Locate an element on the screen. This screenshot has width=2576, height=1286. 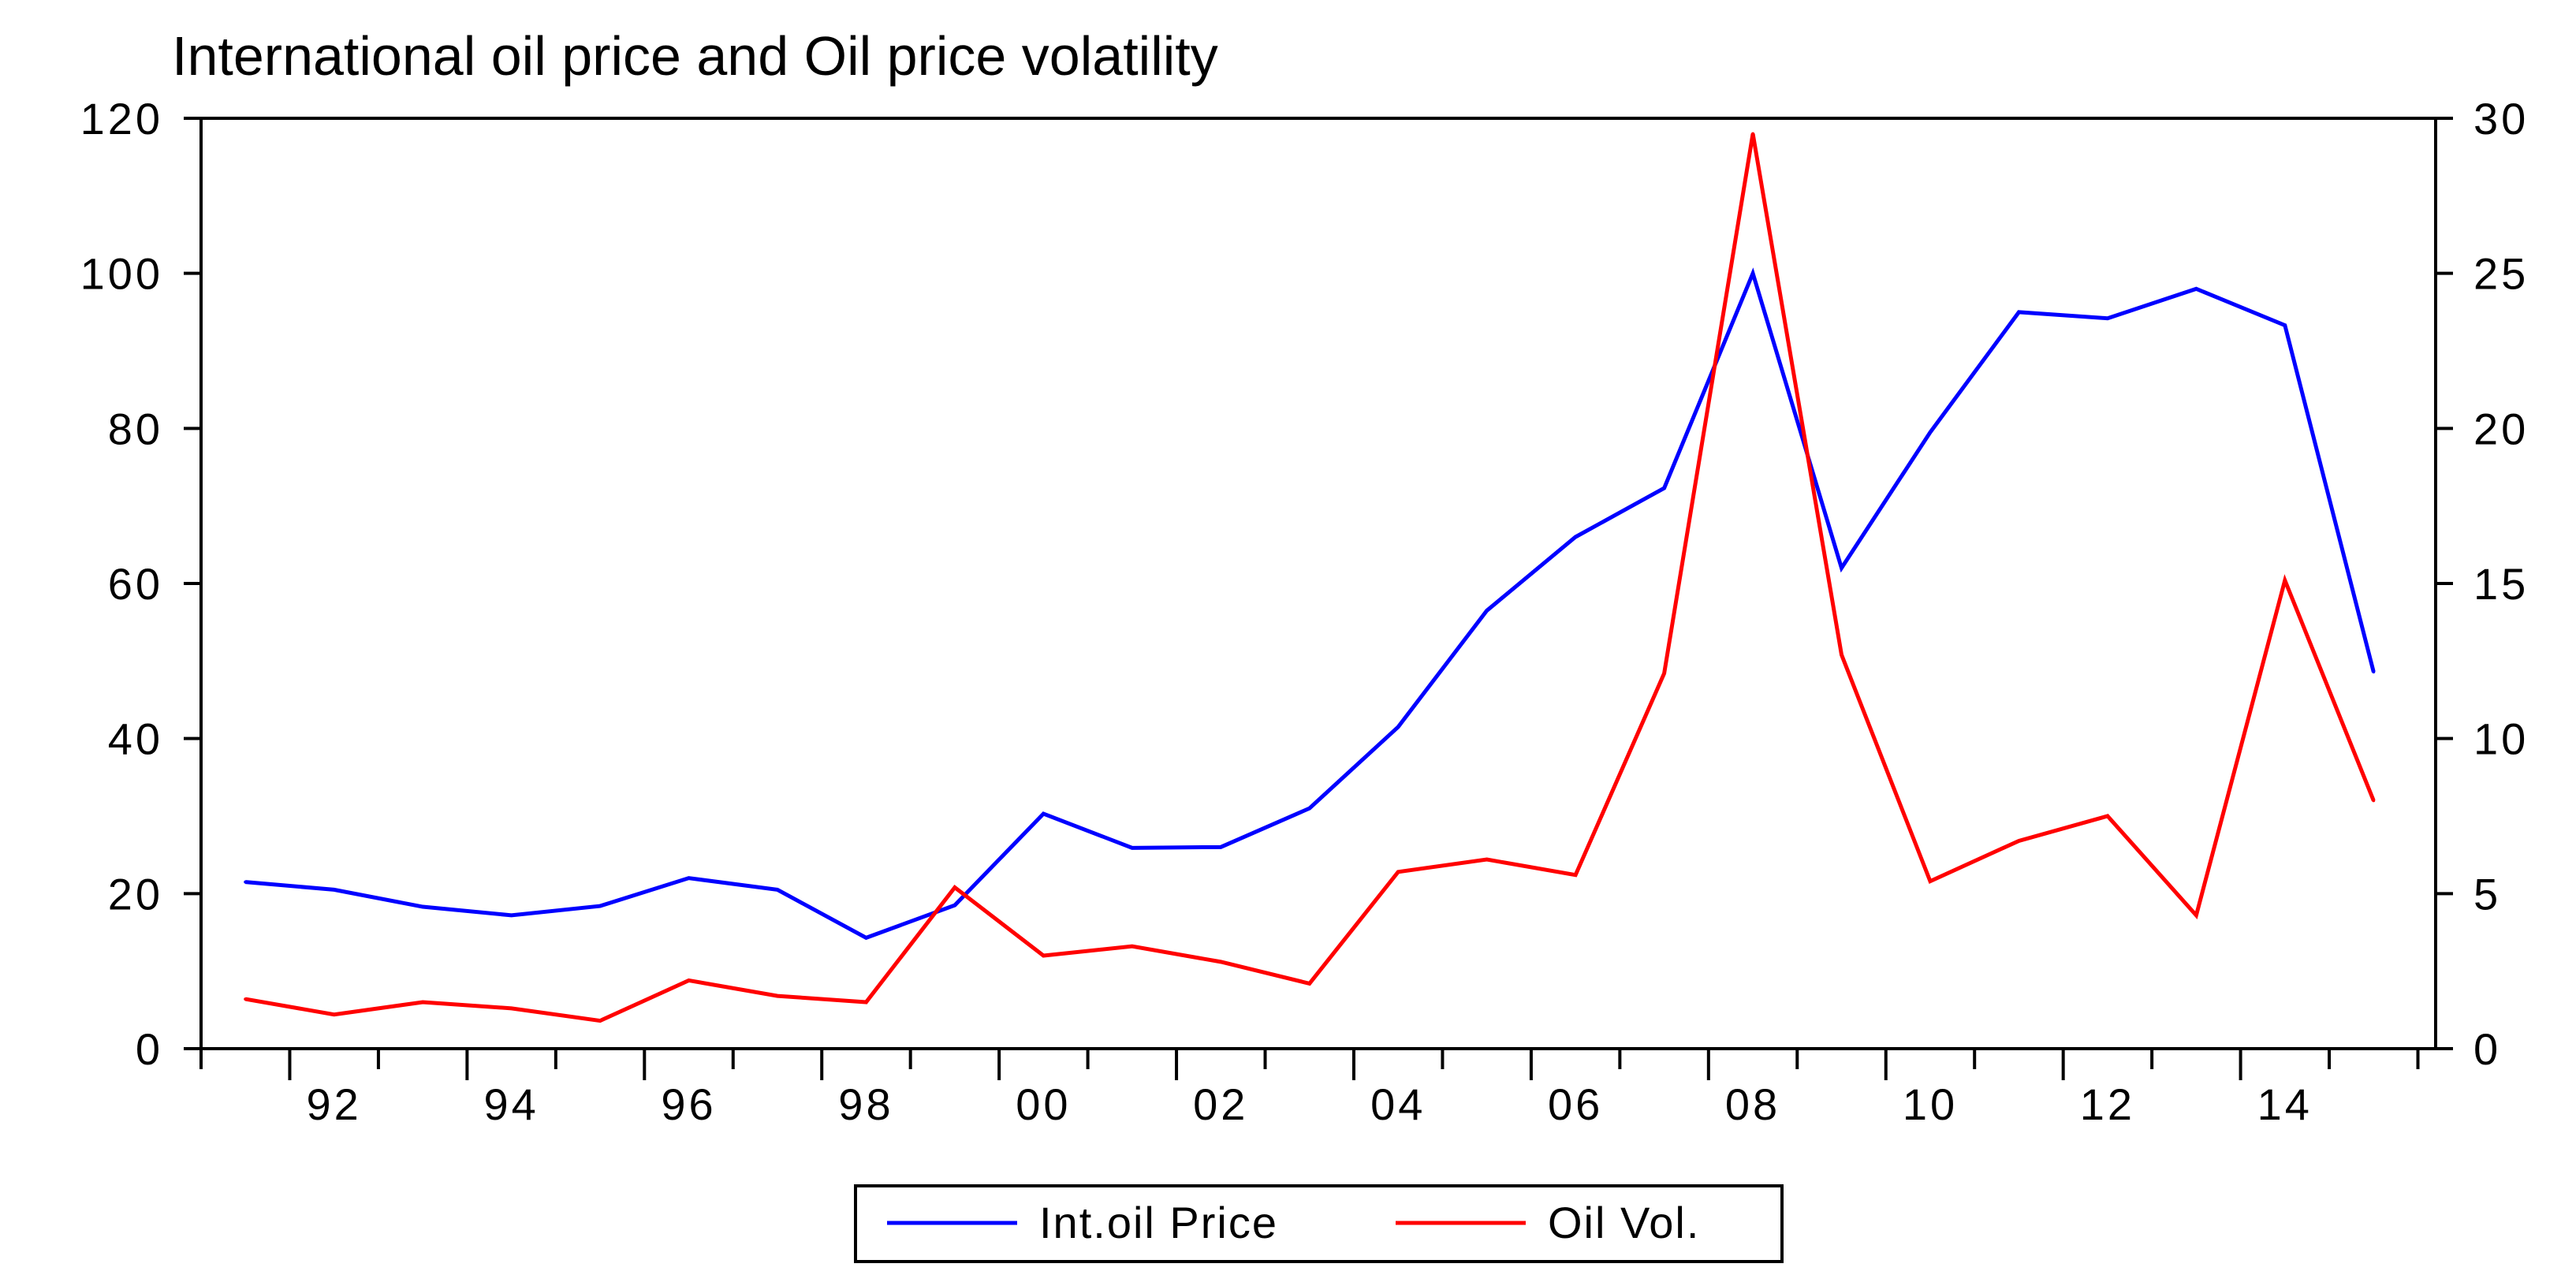
legend-label-int-oil-price: Int.oil Price is located at coordinates (1158, 1222).